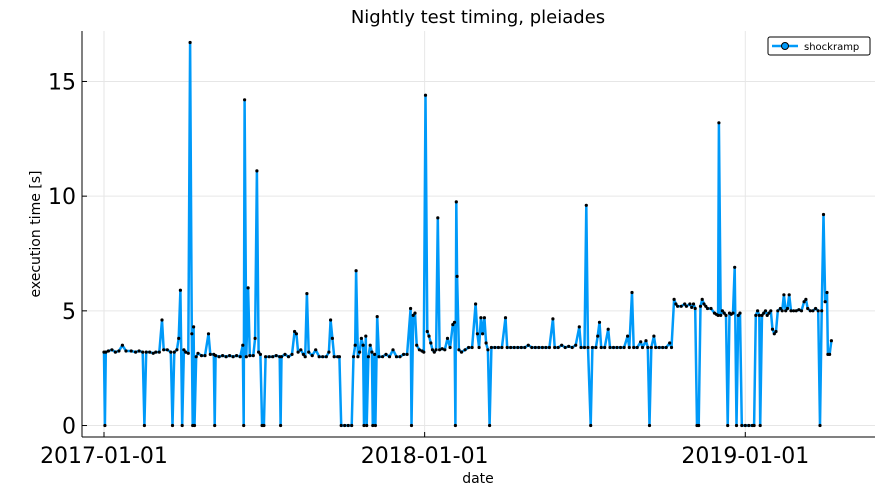 This screenshot has width=881, height=501. Describe the element at coordinates (785, 46) in the screenshot. I see `legend-marker` at that location.